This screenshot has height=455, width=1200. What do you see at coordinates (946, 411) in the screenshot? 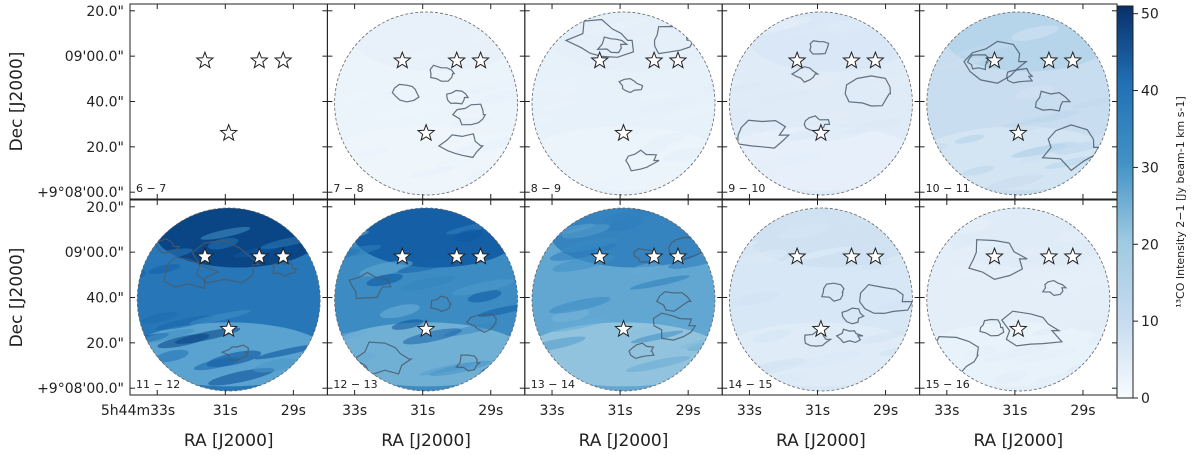
I see `x-tick-label: 33s` at bounding box center [946, 411].